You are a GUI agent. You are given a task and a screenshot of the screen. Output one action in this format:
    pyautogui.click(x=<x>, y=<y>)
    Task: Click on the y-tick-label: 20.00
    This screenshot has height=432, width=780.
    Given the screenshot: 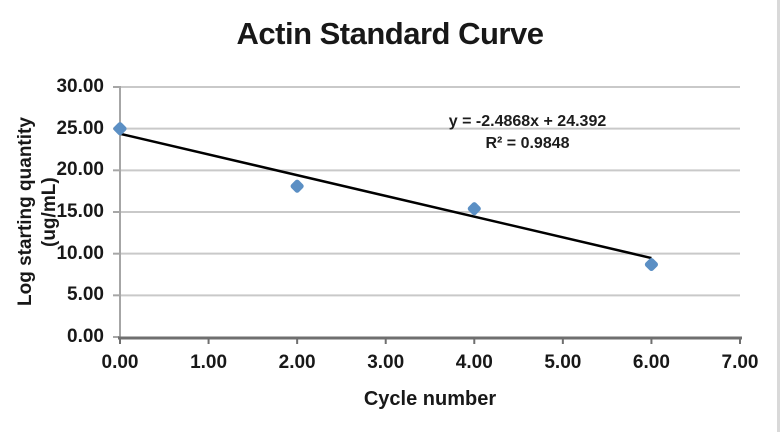 What is the action you would take?
    pyautogui.click(x=80, y=170)
    